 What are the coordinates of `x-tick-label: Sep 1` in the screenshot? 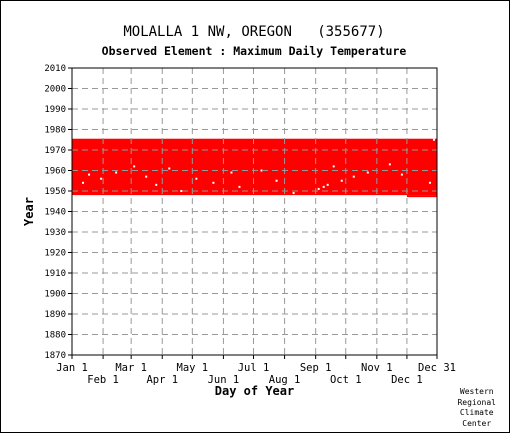 It's located at (316, 368).